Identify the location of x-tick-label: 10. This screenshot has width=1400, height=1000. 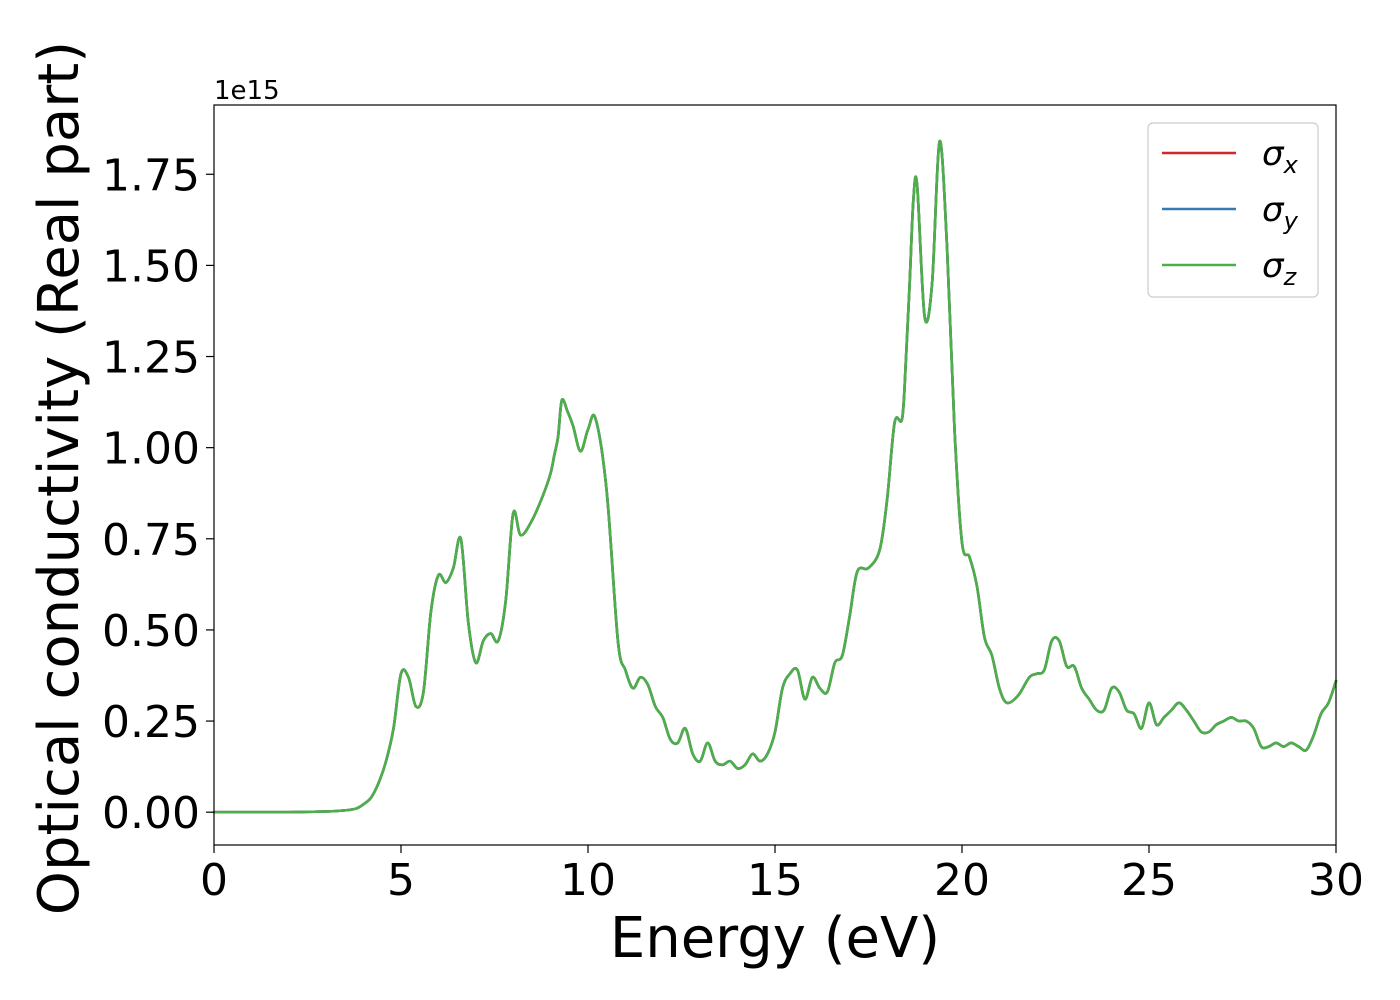
(588, 880).